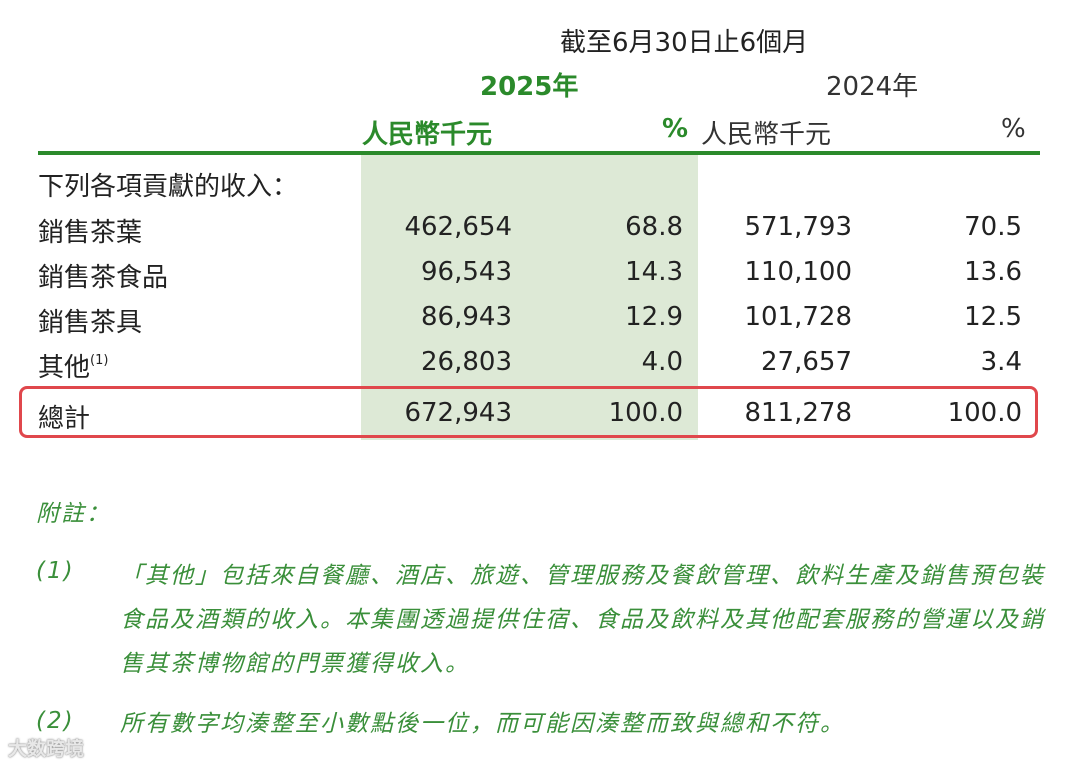 The width and height of the screenshot is (1080, 768). Describe the element at coordinates (654, 272) in the screenshot. I see `pct-2025: 14.3` at that location.